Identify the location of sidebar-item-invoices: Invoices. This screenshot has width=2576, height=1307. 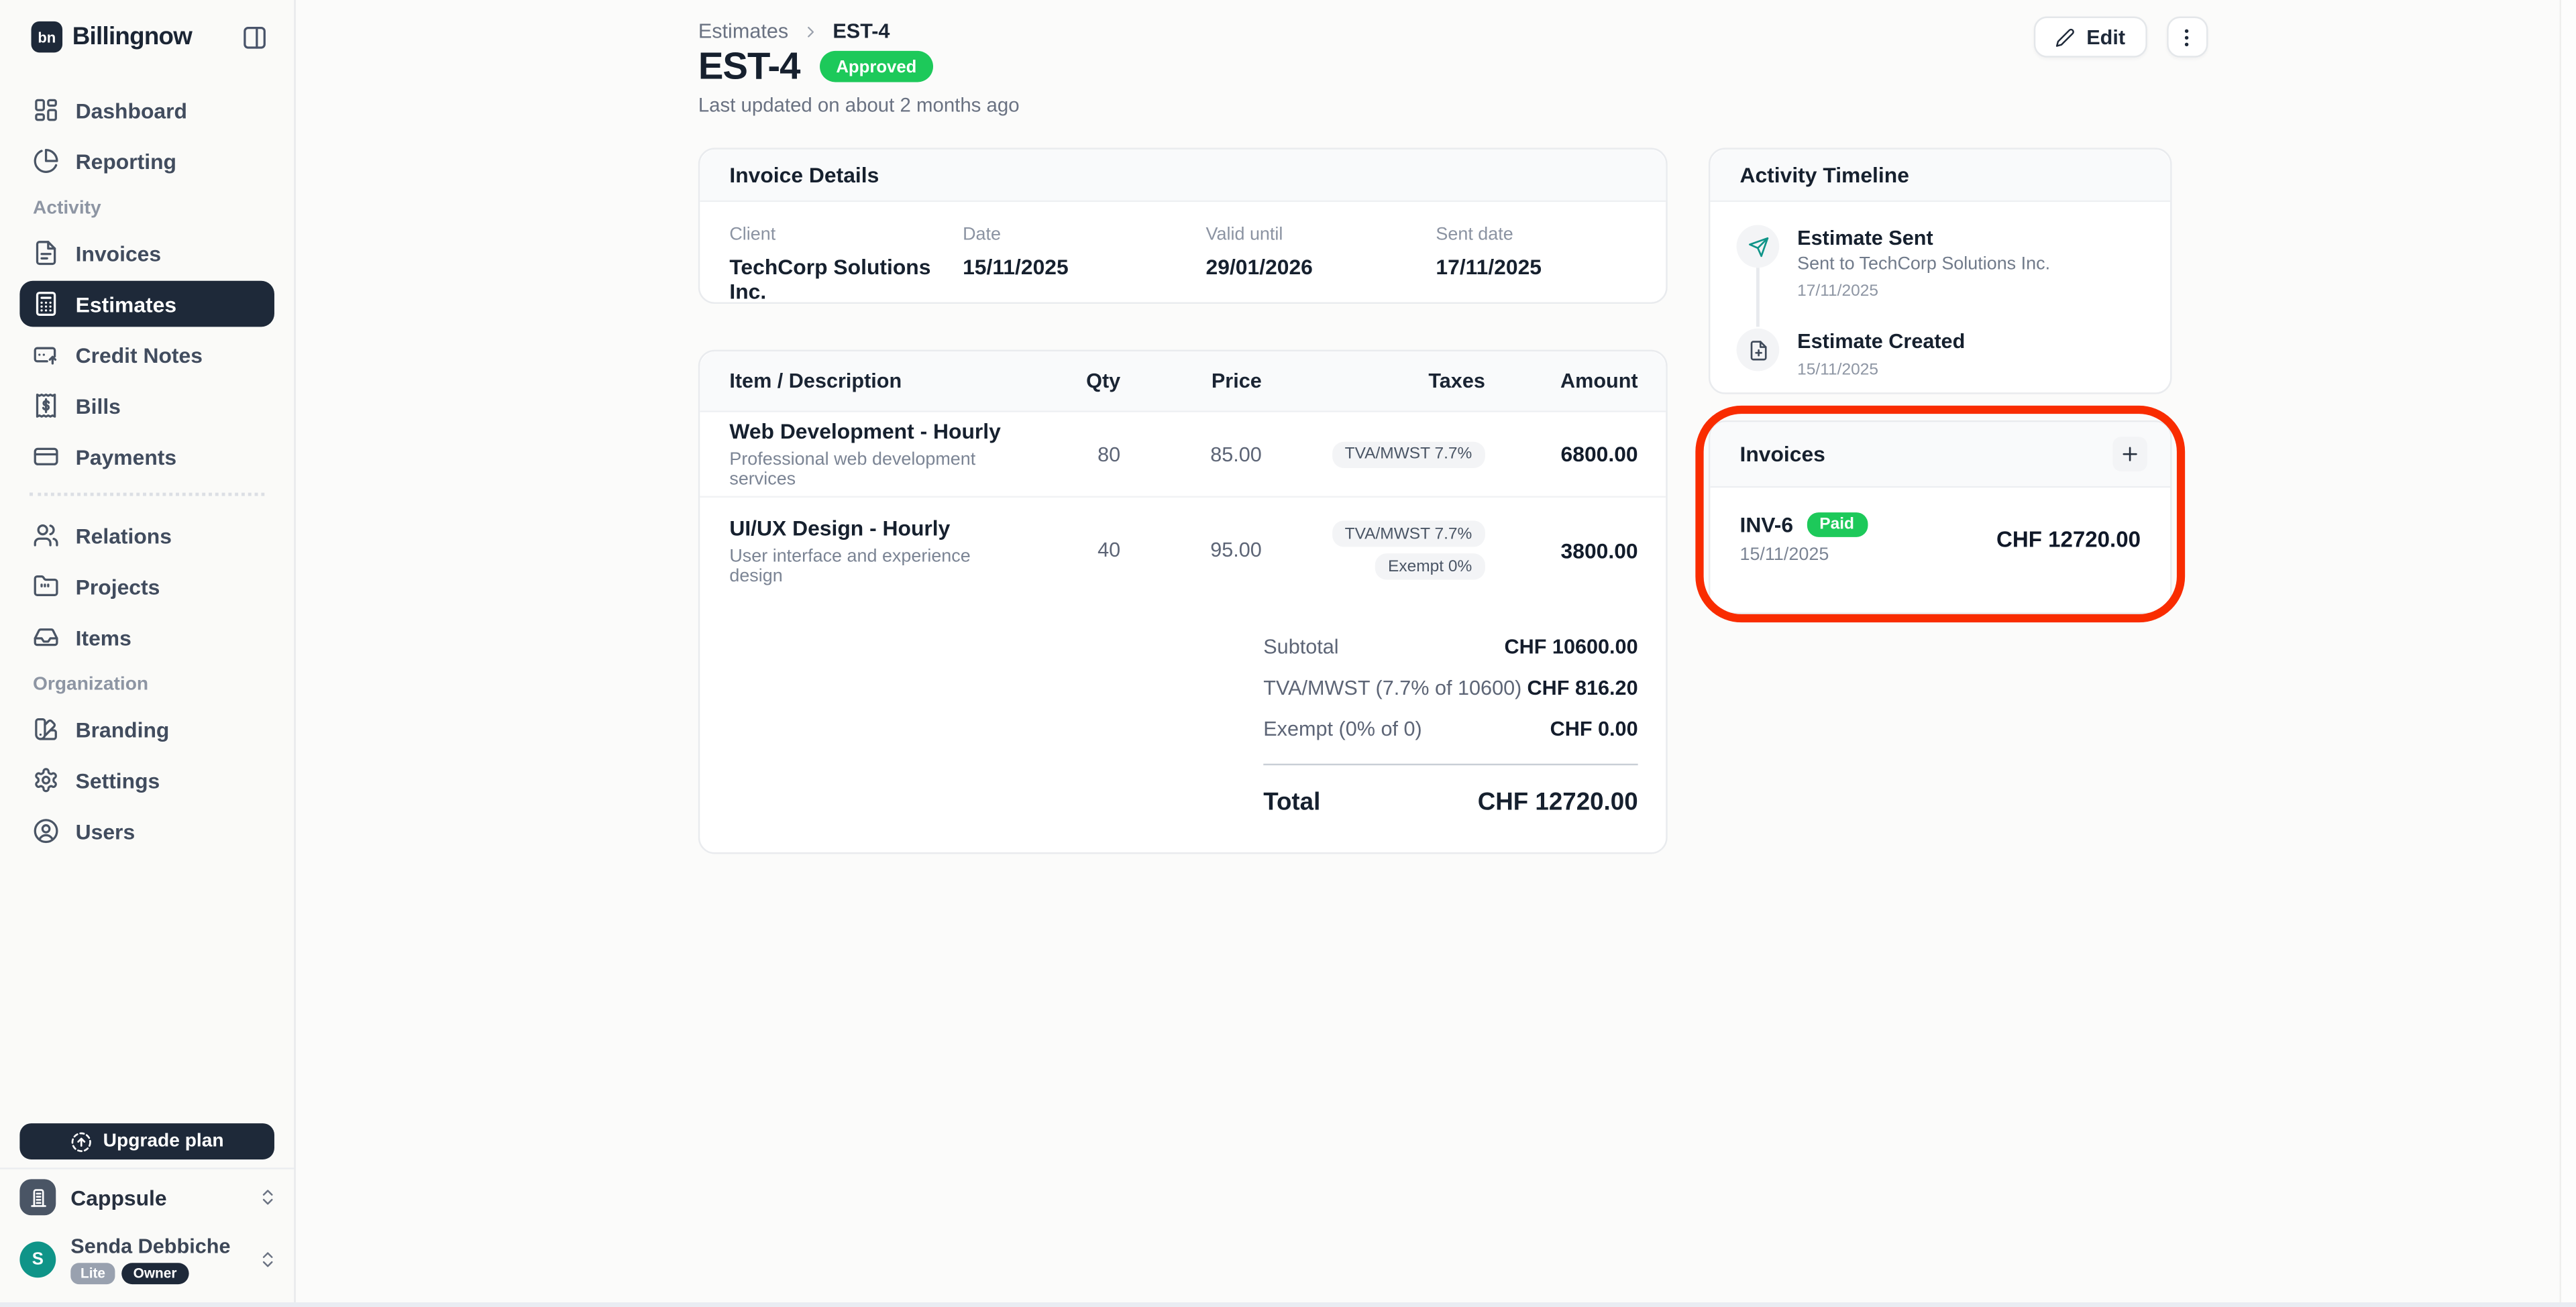
(146, 253).